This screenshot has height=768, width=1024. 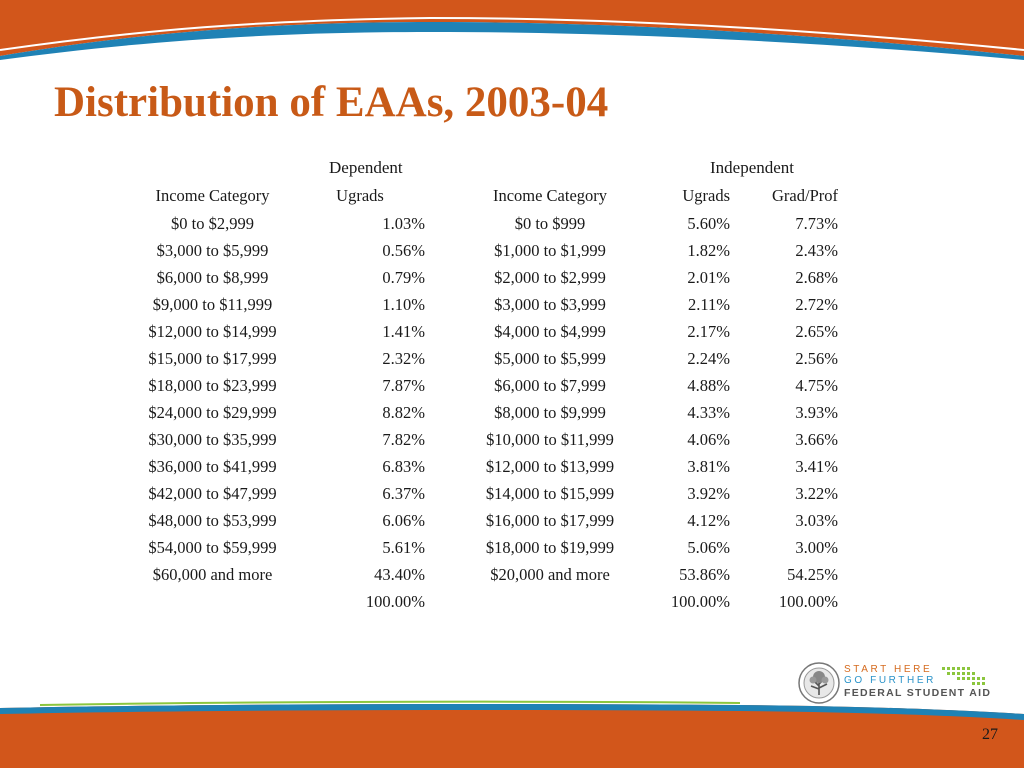 I want to click on ind-ugrads-cell: 4.33%, so click(x=708, y=412).